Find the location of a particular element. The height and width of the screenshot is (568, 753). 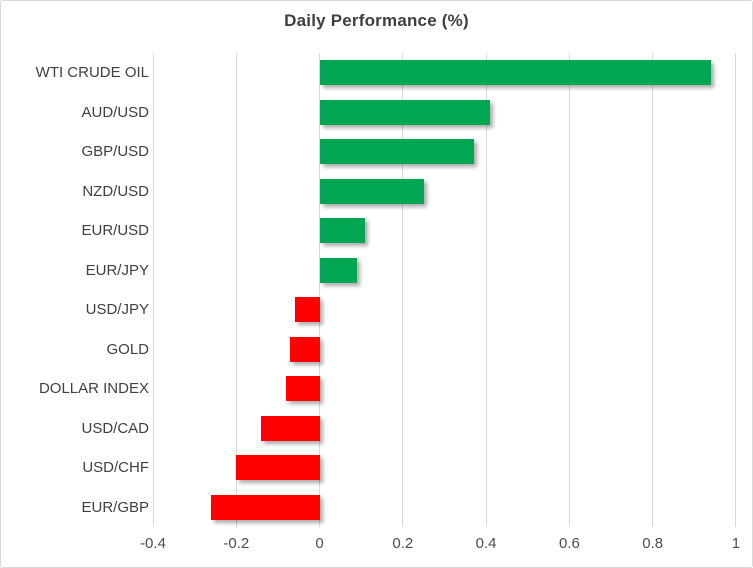

bar-nzd-usd is located at coordinates (371, 191).